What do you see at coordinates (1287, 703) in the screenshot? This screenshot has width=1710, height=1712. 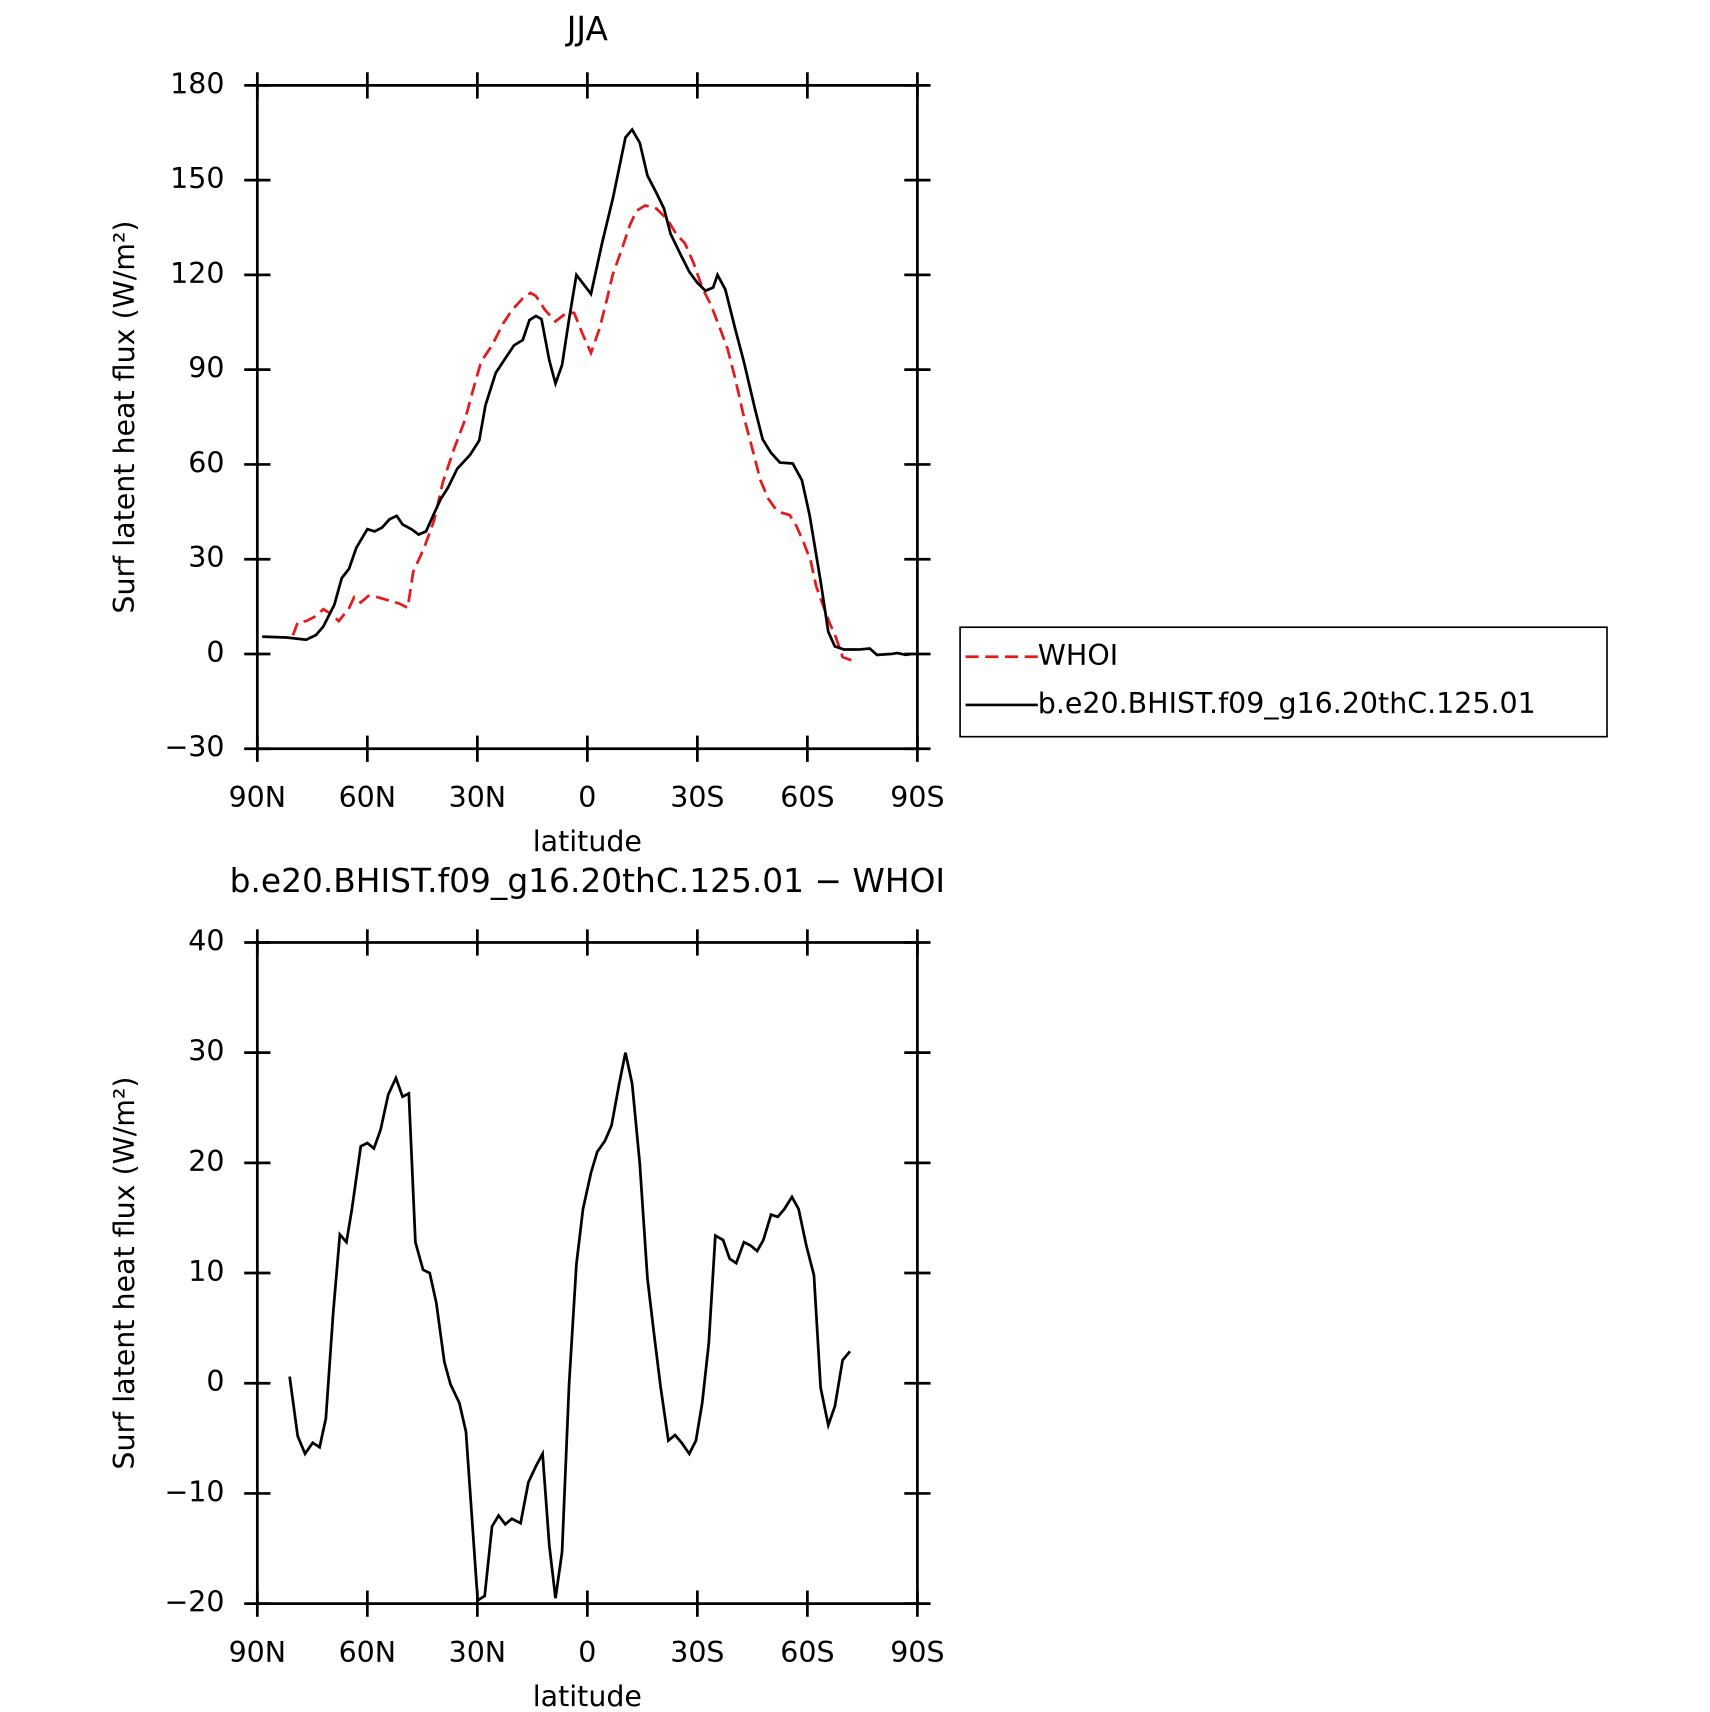 I see `legend-label: b.e20.BHIST.f09_g16.20thC.125.01` at bounding box center [1287, 703].